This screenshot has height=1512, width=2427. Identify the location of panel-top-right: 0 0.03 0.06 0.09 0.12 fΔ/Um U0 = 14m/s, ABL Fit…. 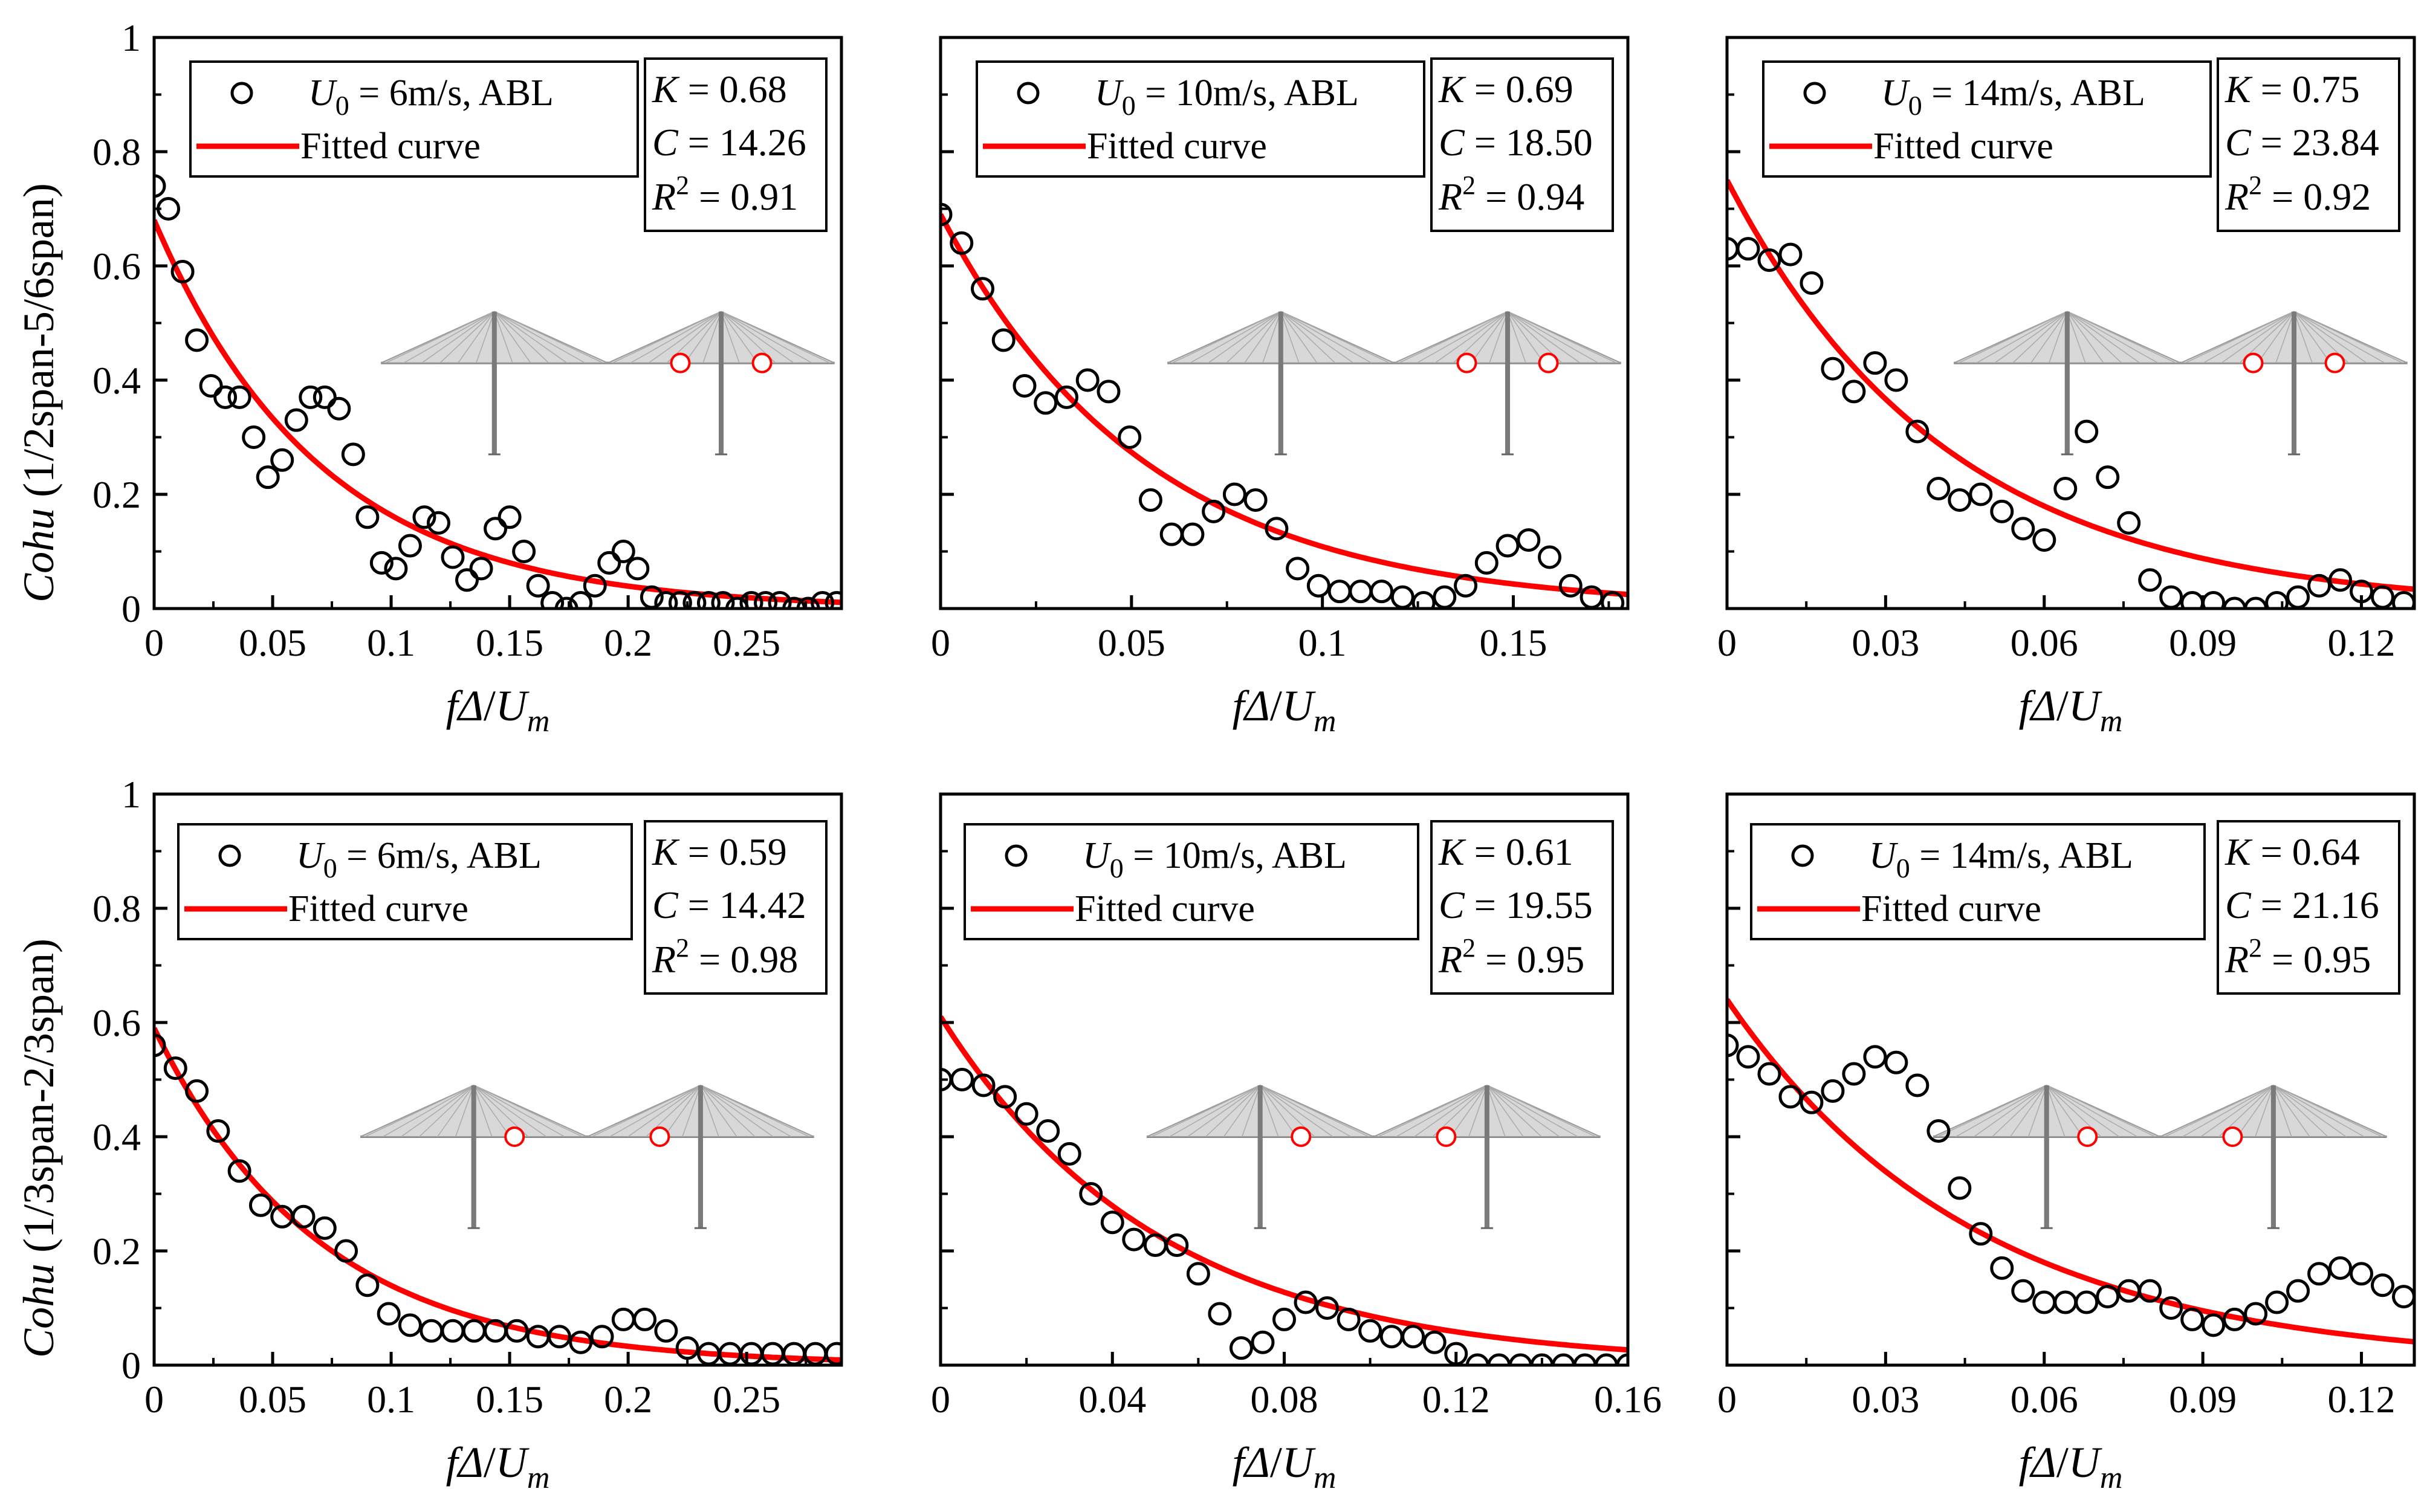
(2067, 387).